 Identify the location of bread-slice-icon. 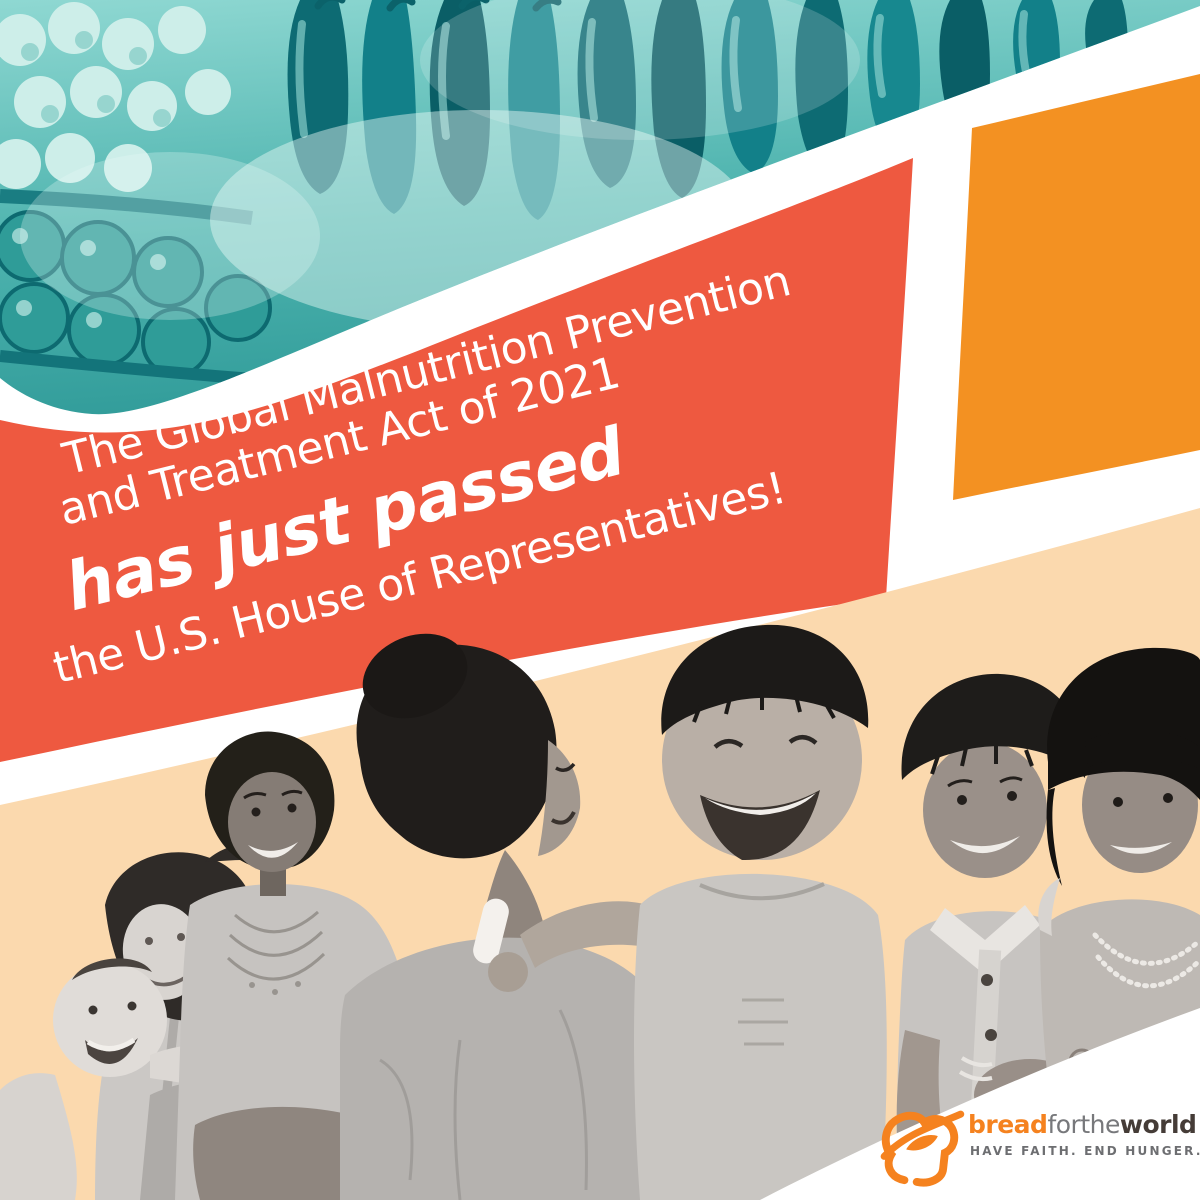
(922, 1148).